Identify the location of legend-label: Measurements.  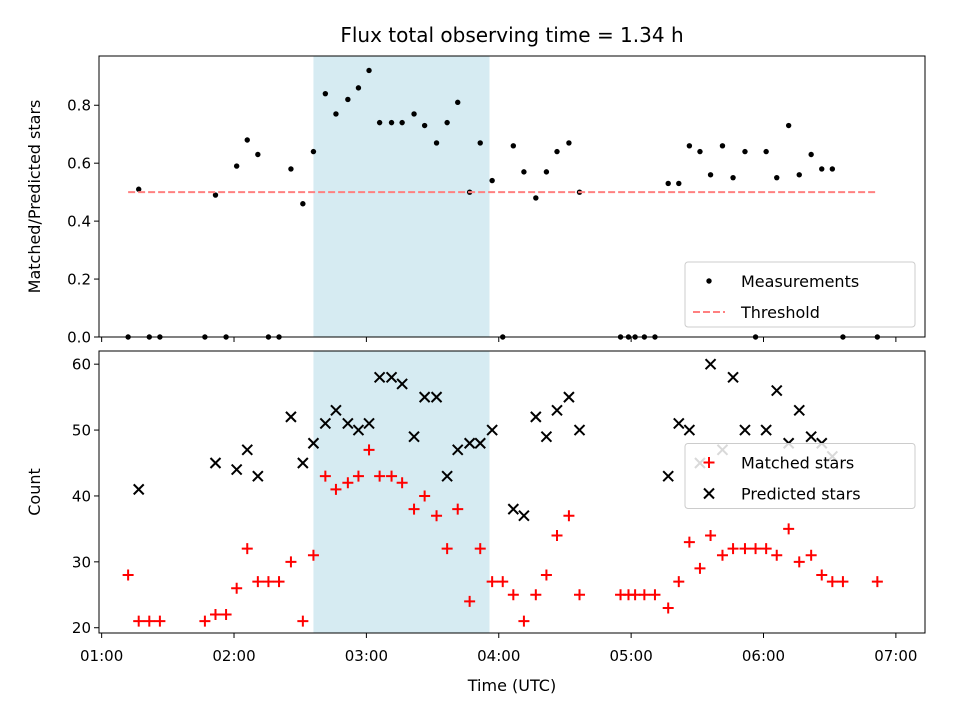
(800, 281).